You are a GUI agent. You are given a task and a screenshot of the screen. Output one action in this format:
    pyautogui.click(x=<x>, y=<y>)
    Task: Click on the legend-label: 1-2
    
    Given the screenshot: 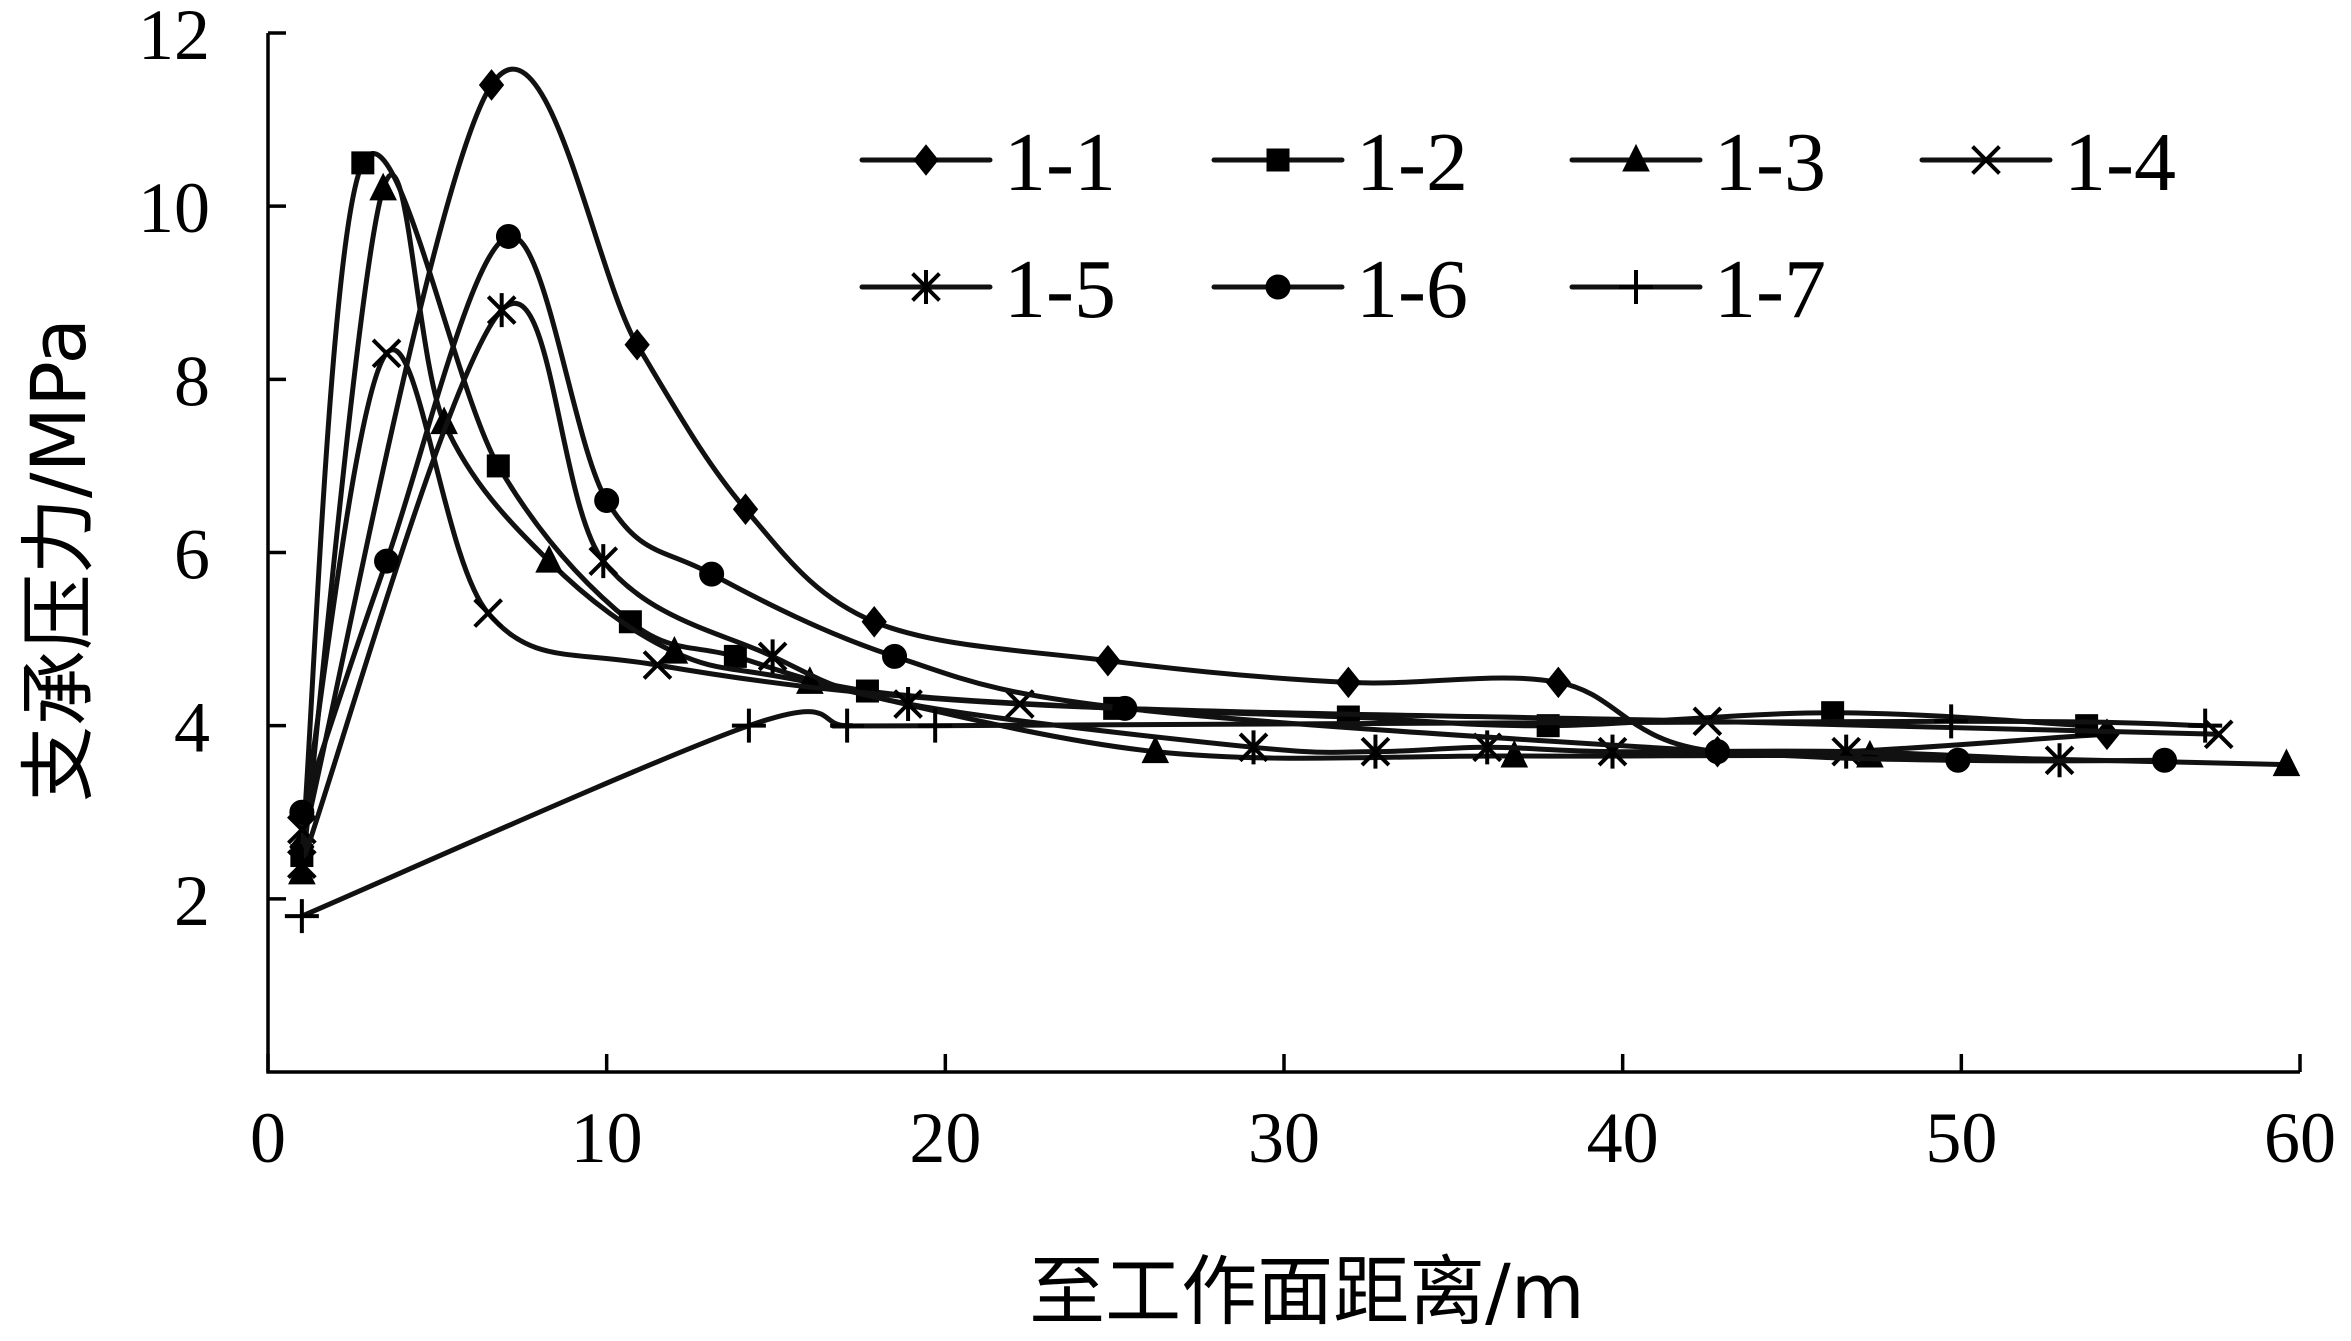 What is the action you would take?
    pyautogui.click(x=1412, y=162)
    